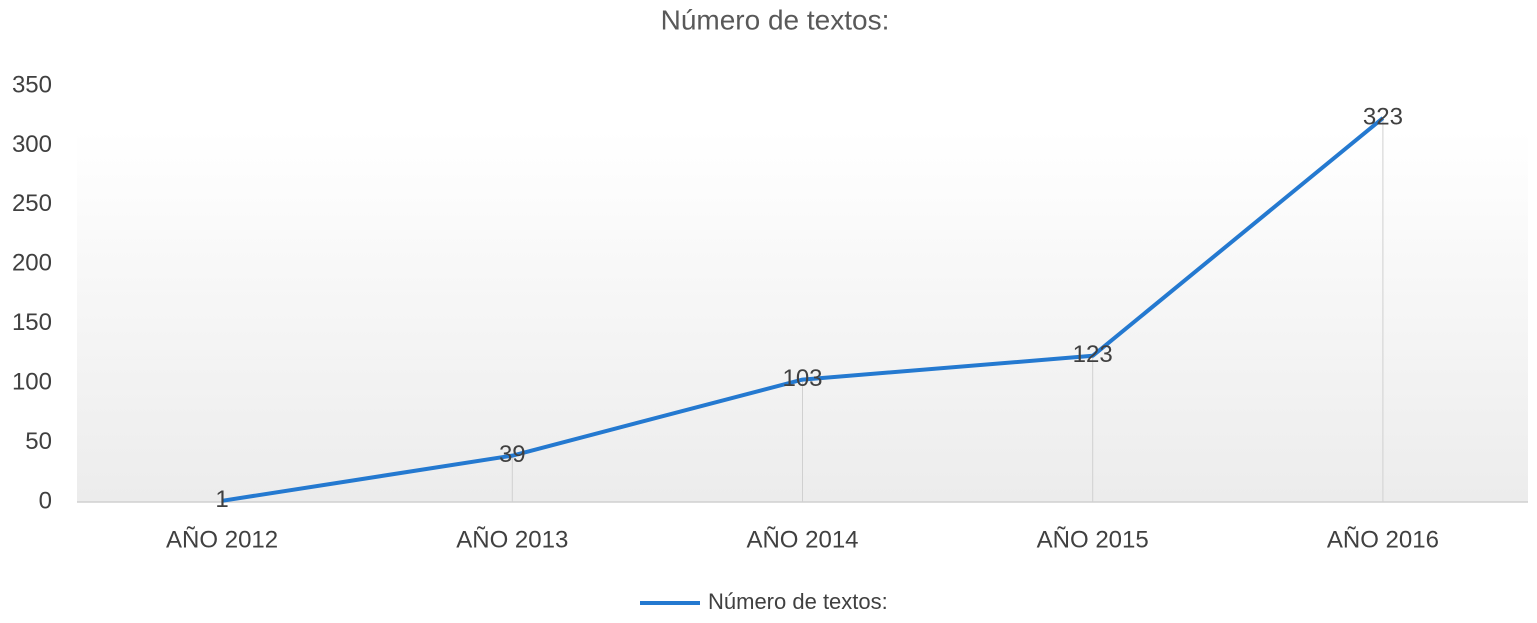 The width and height of the screenshot is (1537, 623). Describe the element at coordinates (1383, 116) in the screenshot. I see `data-label: 323` at that location.